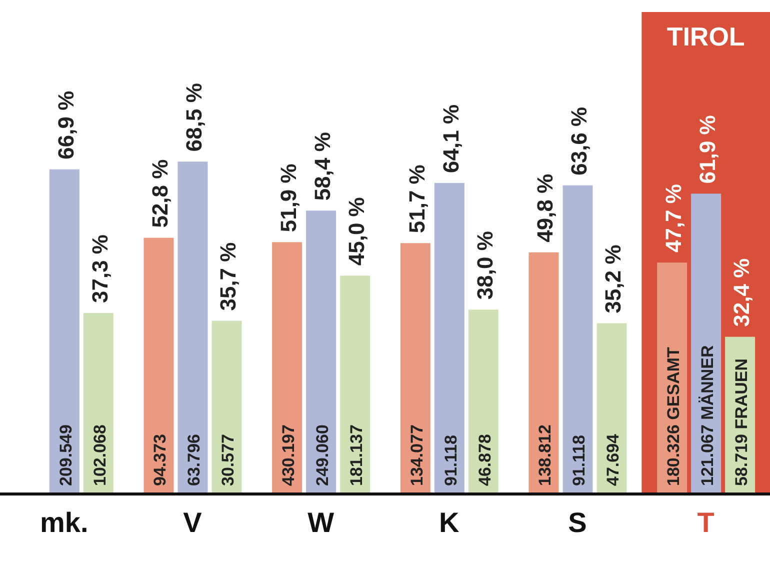 This screenshot has height=562, width=770. Describe the element at coordinates (356, 455) in the screenshot. I see `annotation: 181.137` at that location.